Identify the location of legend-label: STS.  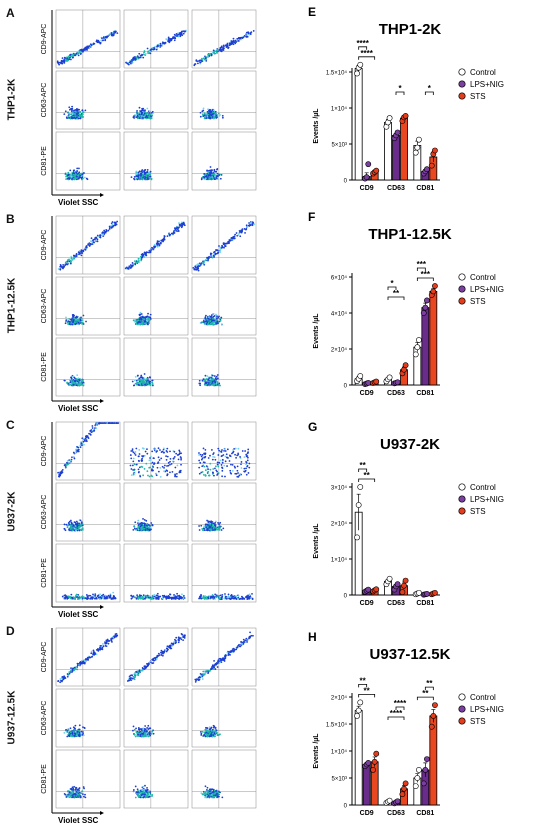
(478, 511).